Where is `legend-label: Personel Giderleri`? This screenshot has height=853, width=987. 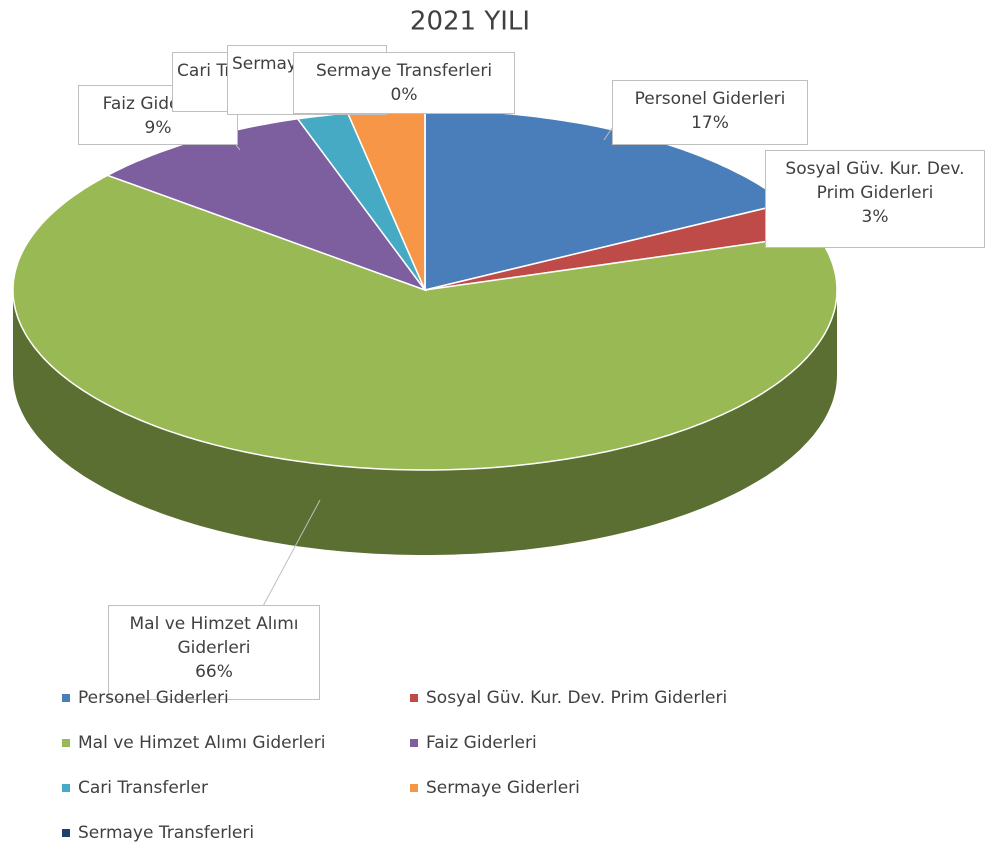 legend-label: Personel Giderleri is located at coordinates (153, 698).